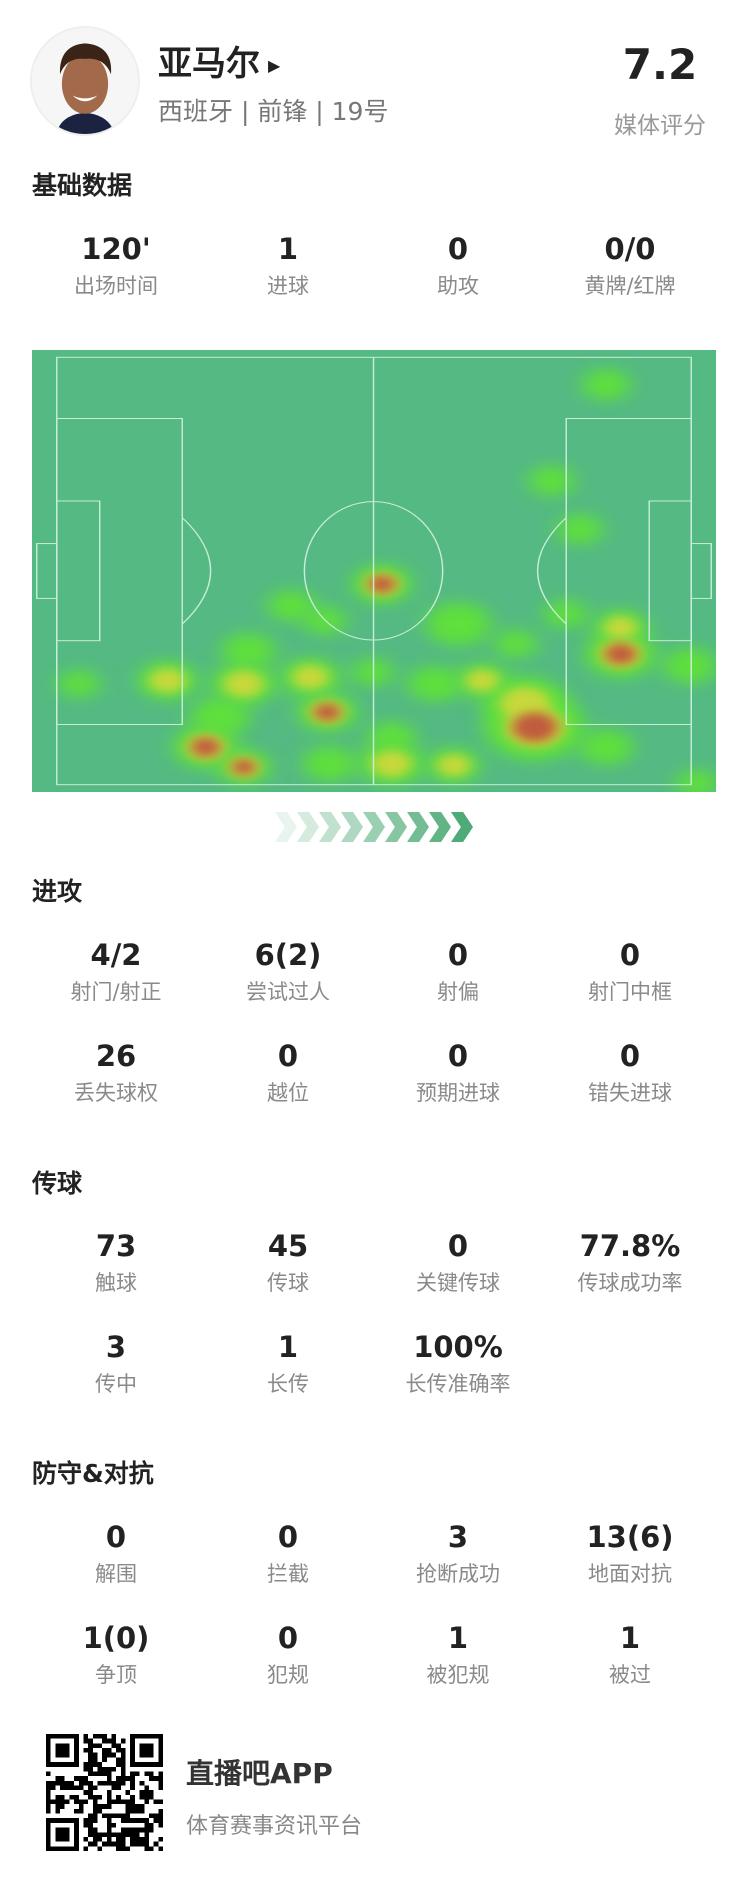  I want to click on stat-value: 26, so click(116, 1056).